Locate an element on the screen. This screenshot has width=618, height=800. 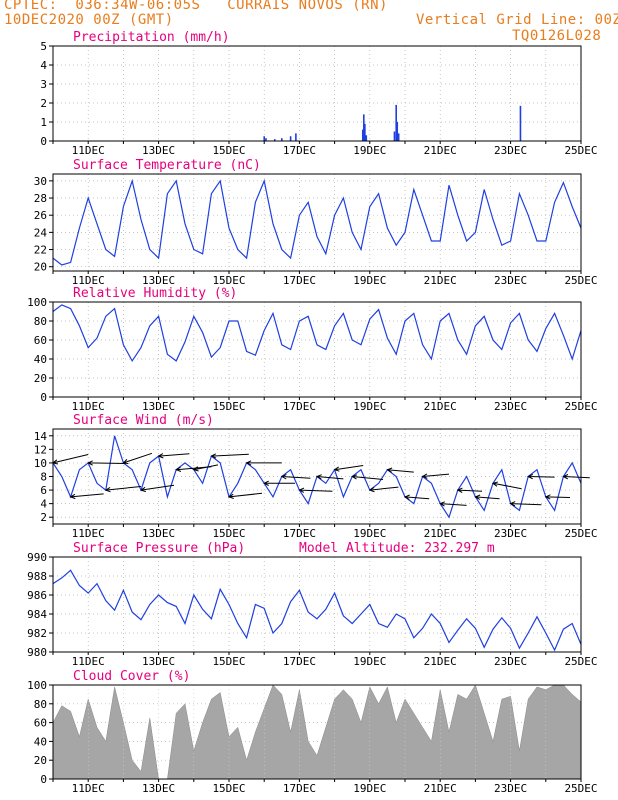
y-tick-label: 10 is located at coordinates (40, 463).